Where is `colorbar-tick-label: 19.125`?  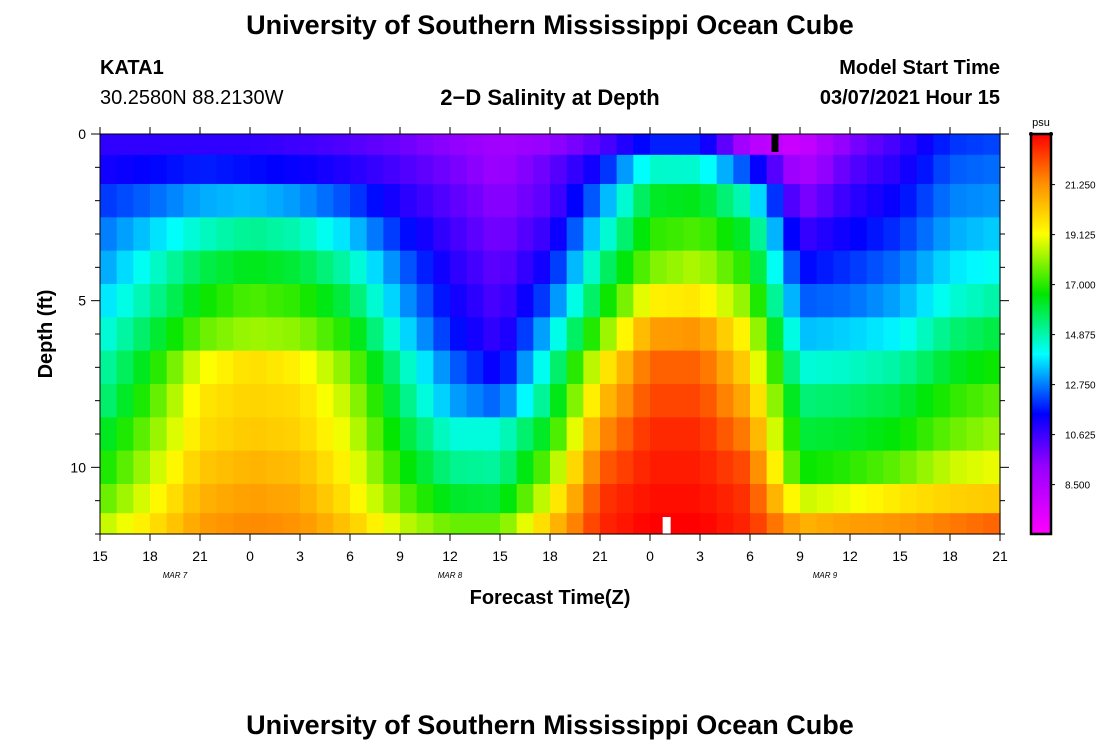 colorbar-tick-label: 19.125 is located at coordinates (1080, 236).